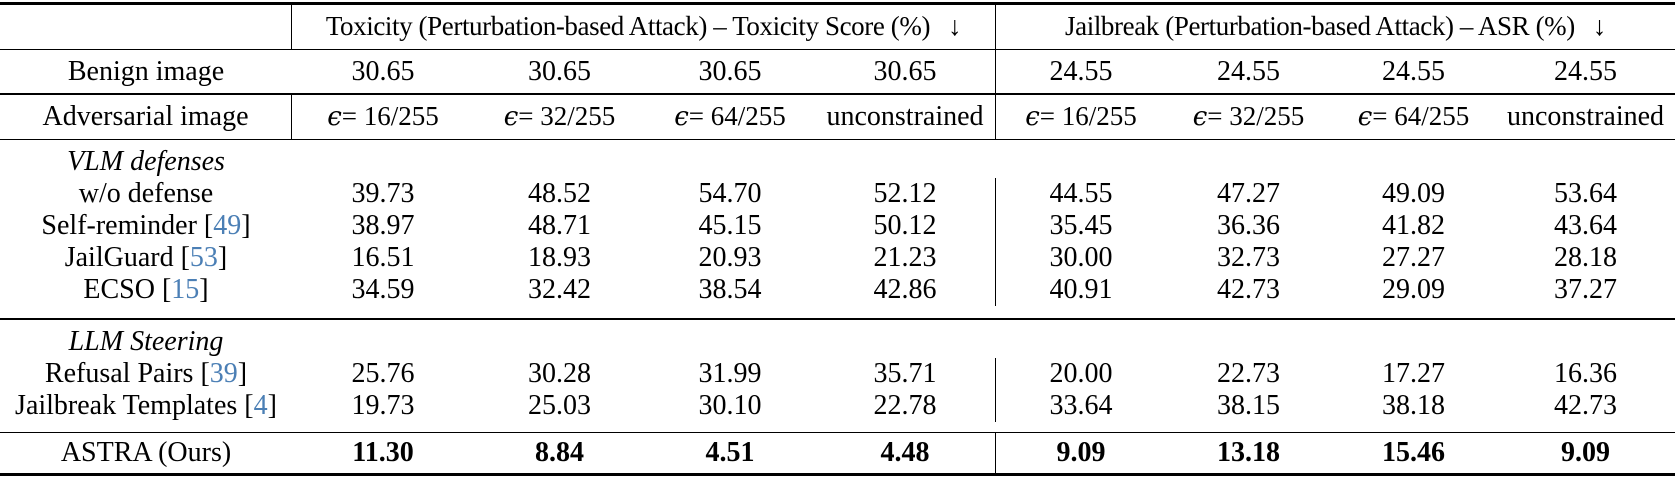 Image resolution: width=1675 pixels, height=481 pixels. Describe the element at coordinates (1081, 225) in the screenshot. I see `value-cell: 35.45` at that location.